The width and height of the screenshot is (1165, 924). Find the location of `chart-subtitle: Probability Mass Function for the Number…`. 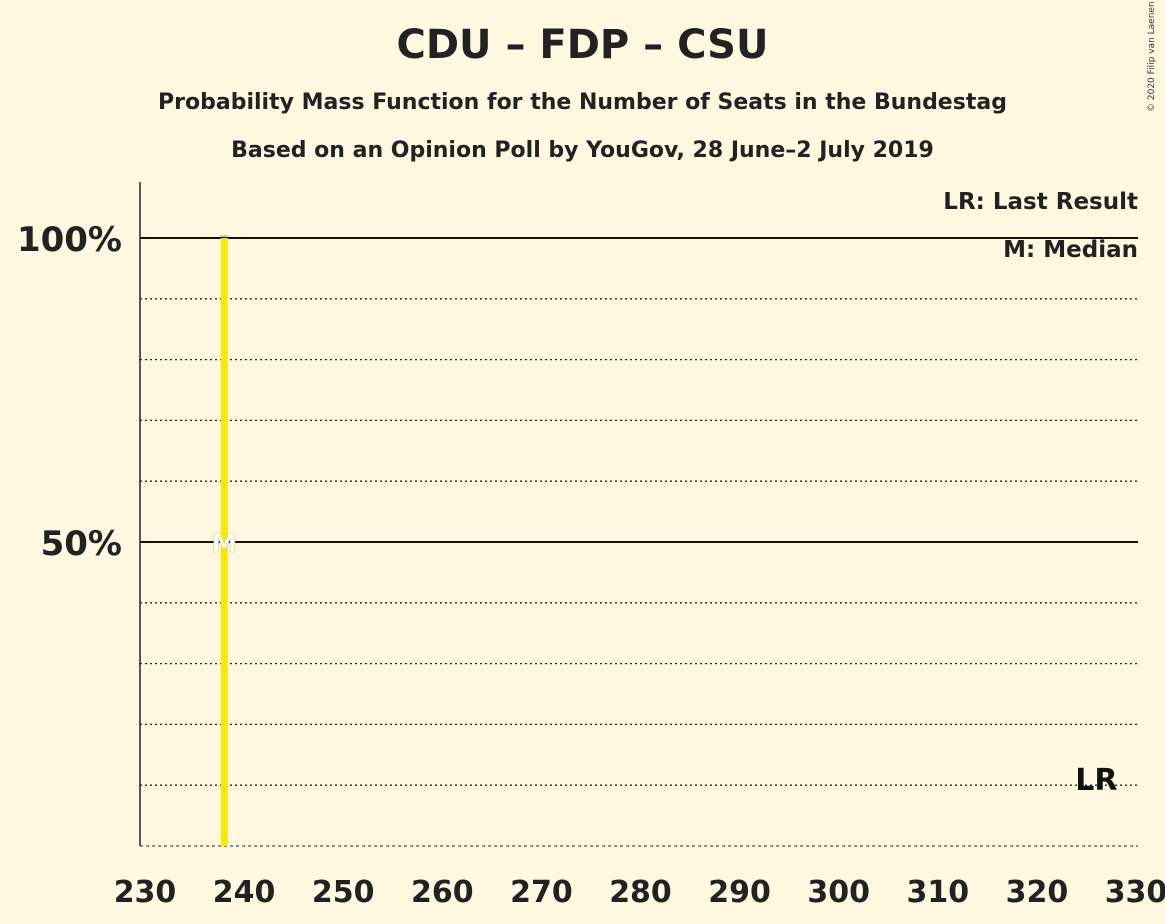

chart-subtitle: Probability Mass Function for the Number… is located at coordinates (582, 102).